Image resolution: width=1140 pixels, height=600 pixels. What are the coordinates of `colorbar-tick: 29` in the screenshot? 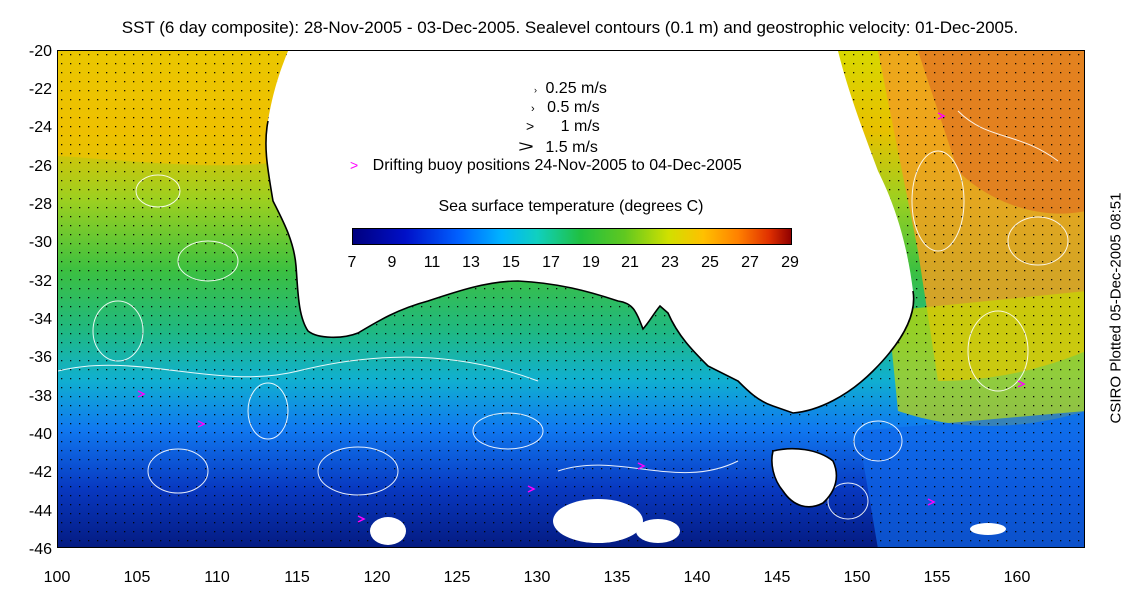 It's located at (790, 262).